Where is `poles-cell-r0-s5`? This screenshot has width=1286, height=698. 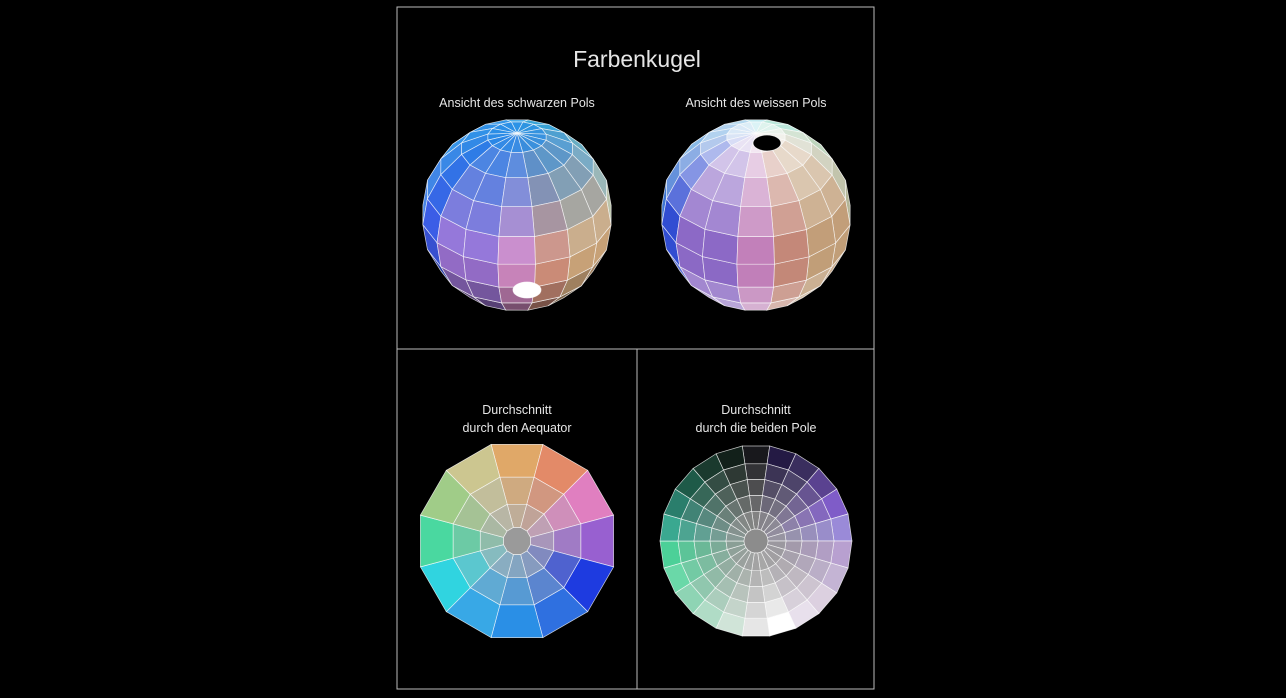 poles-cell-r0-s5 is located at coordinates (841, 527).